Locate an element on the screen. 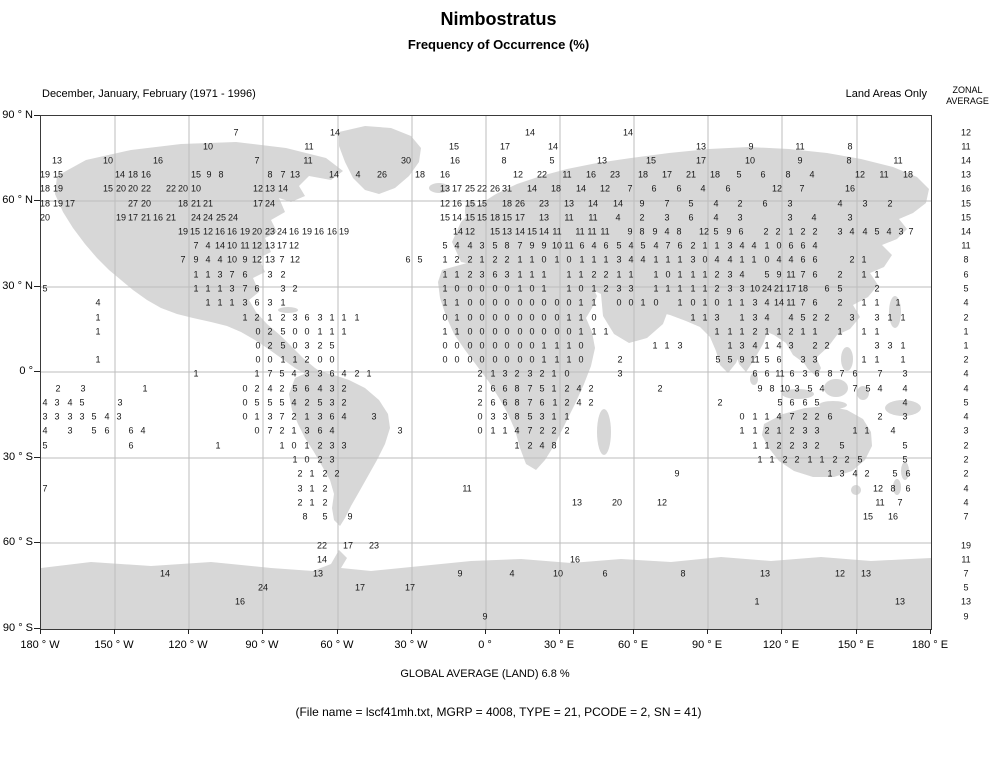 The width and height of the screenshot is (997, 760). lon-label: 150 ° W is located at coordinates (114, 645).